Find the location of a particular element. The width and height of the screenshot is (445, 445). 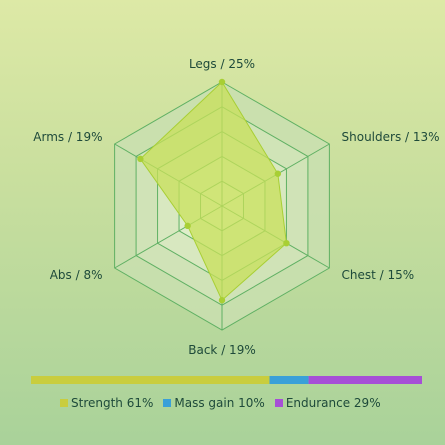

legend-item-mass-gain: Mass gain 10% is located at coordinates (214, 403).